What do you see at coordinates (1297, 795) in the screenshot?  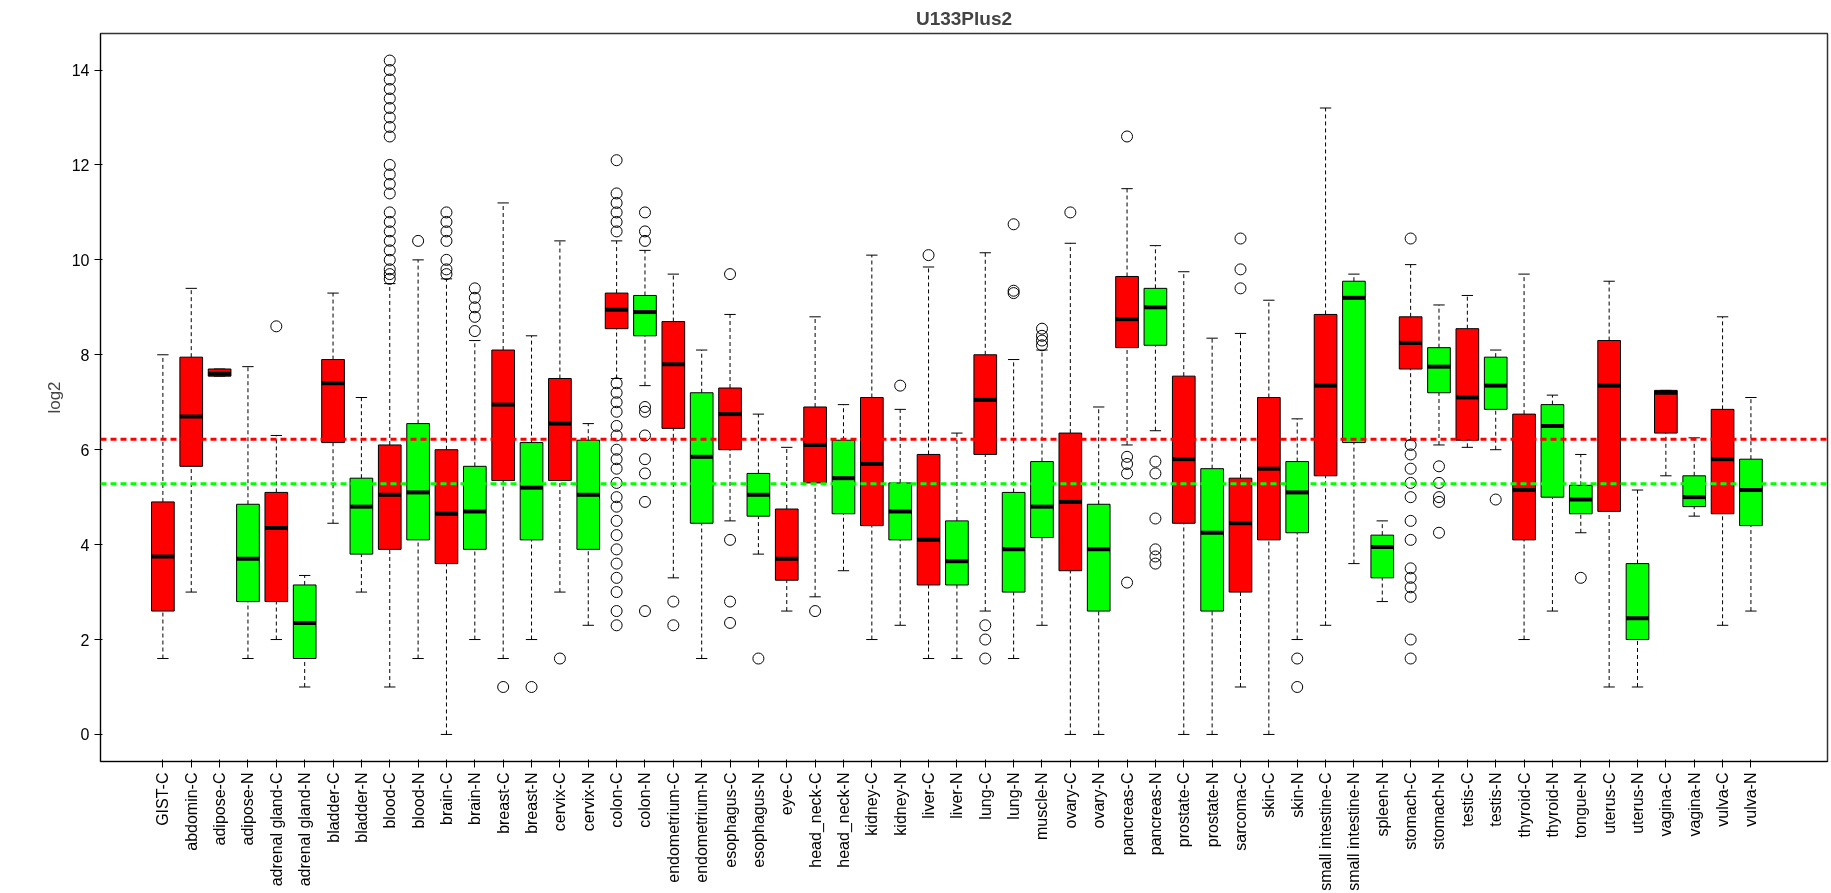 I see `x-tick-label: skin-N` at bounding box center [1297, 795].